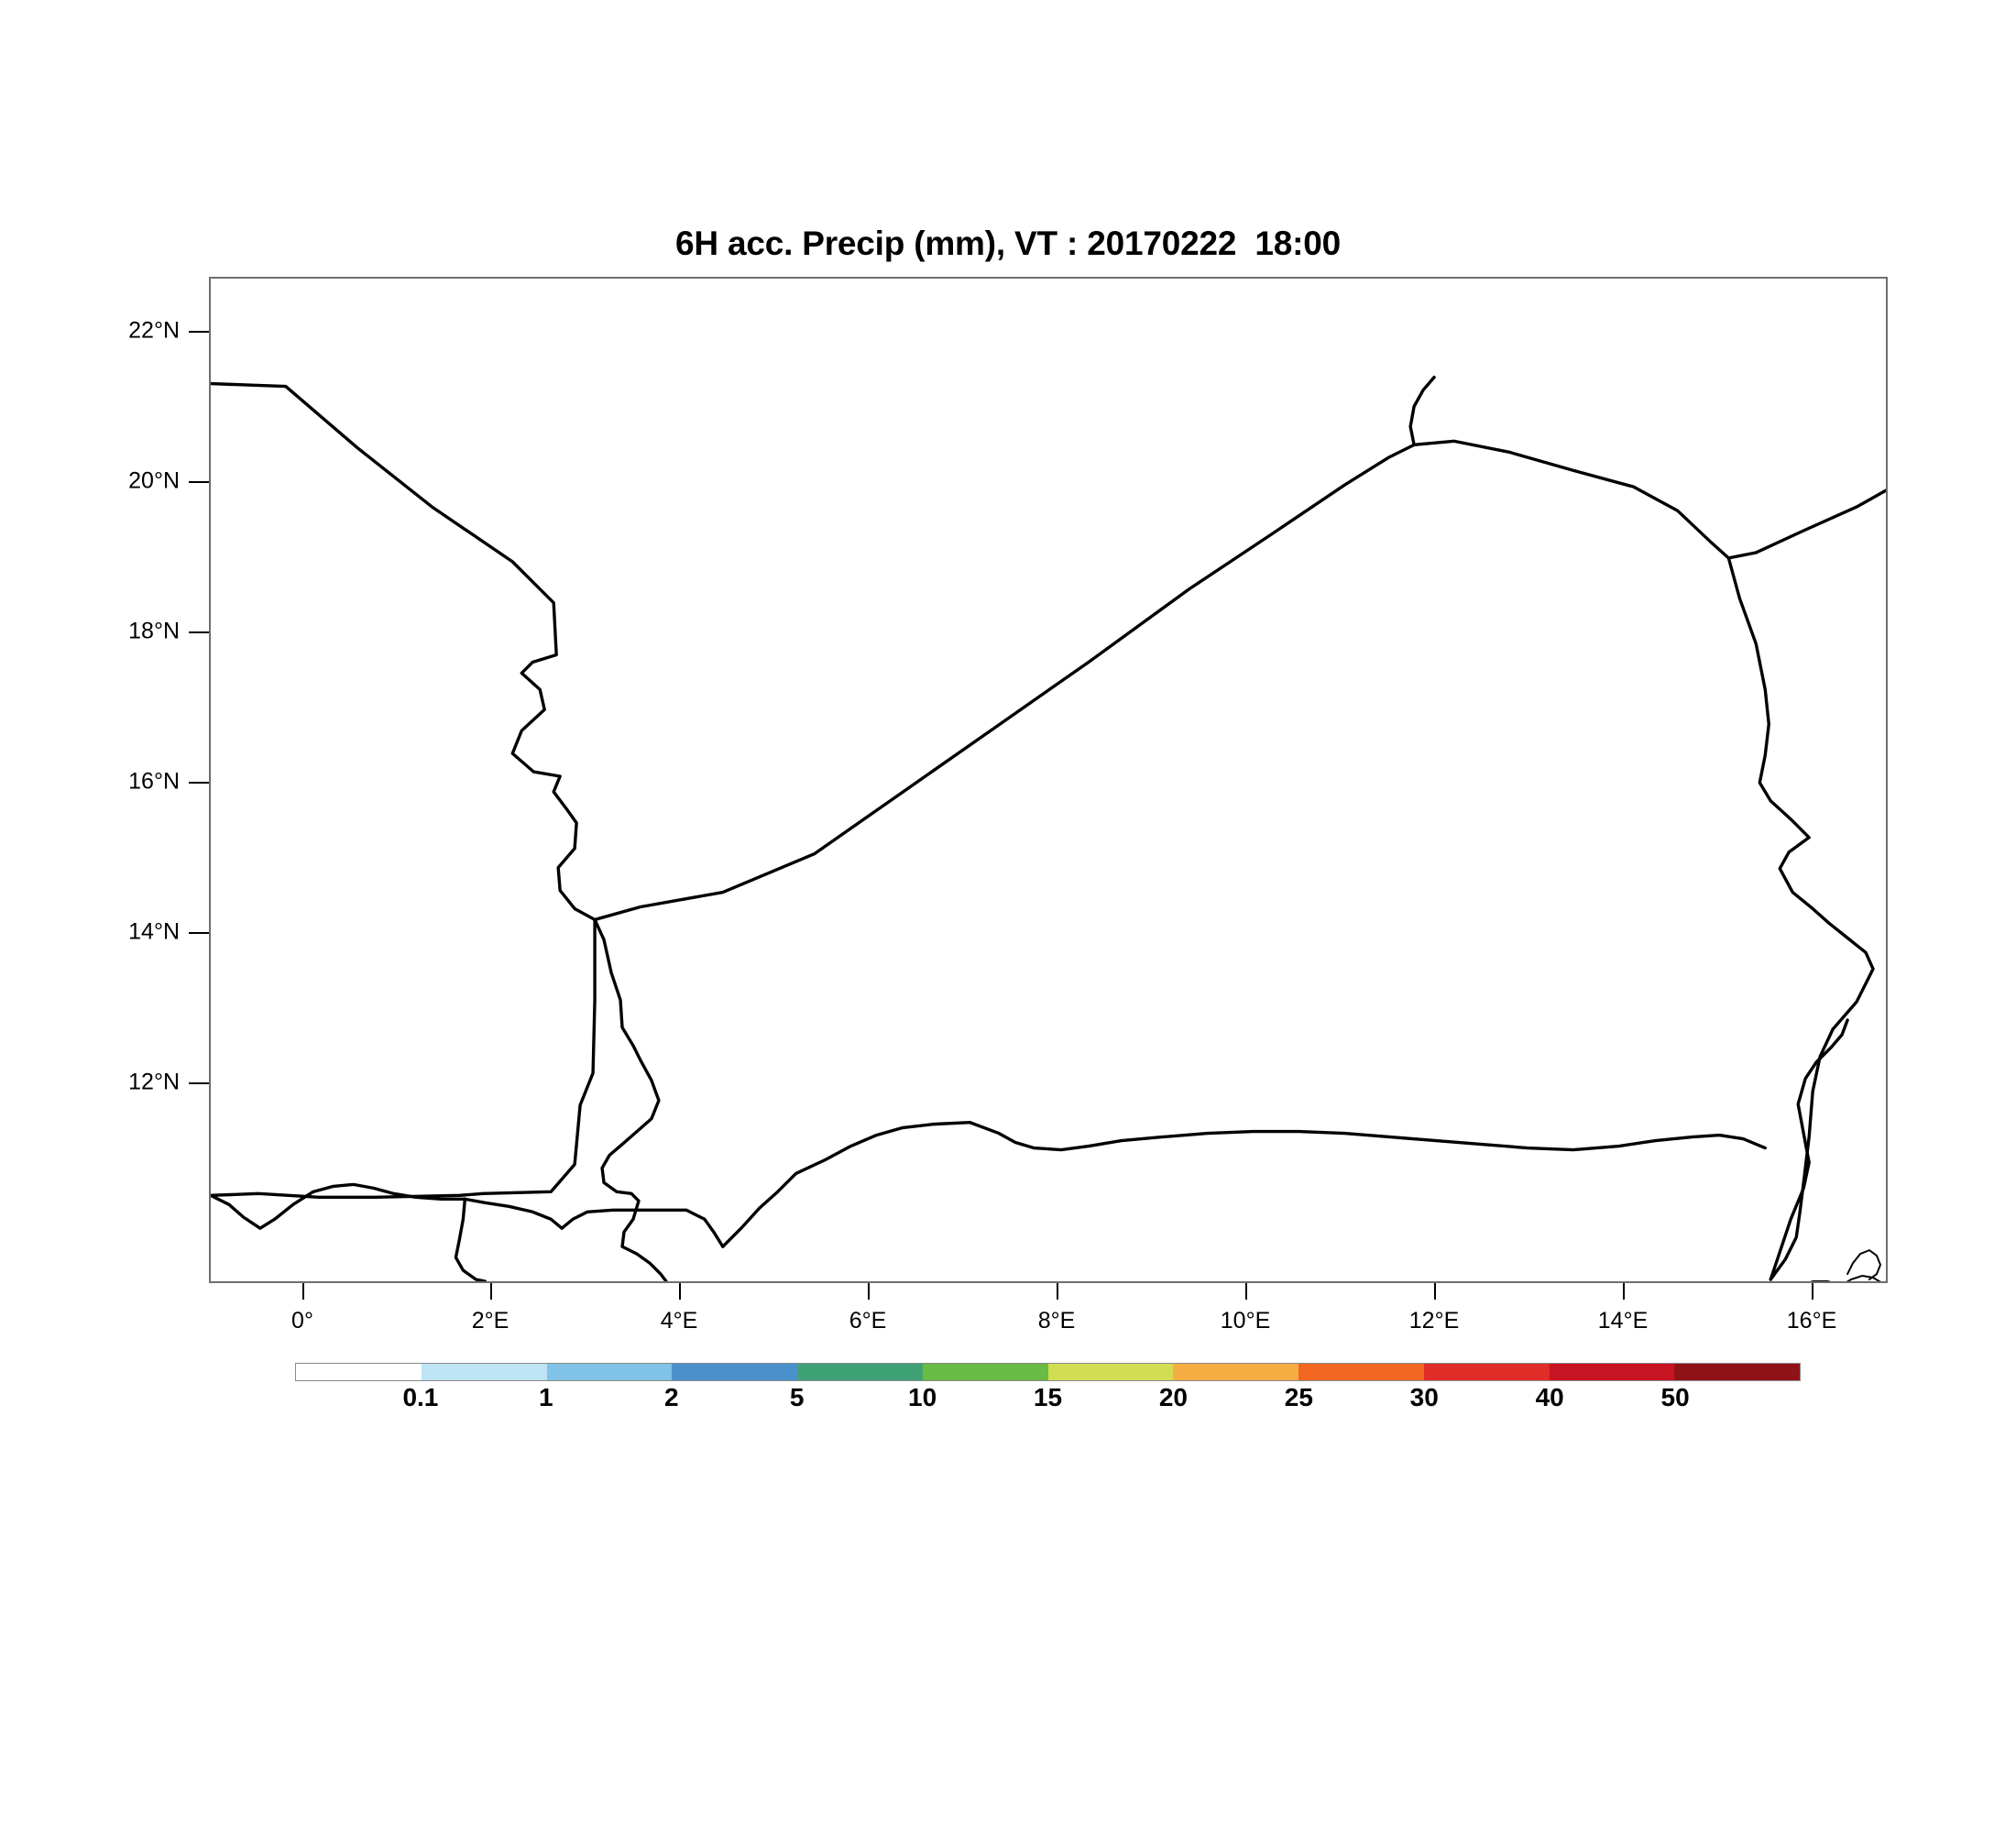 The height and width of the screenshot is (1833, 2016). What do you see at coordinates (154, 1082) in the screenshot?
I see `ytick-label-12n: 12°N` at bounding box center [154, 1082].